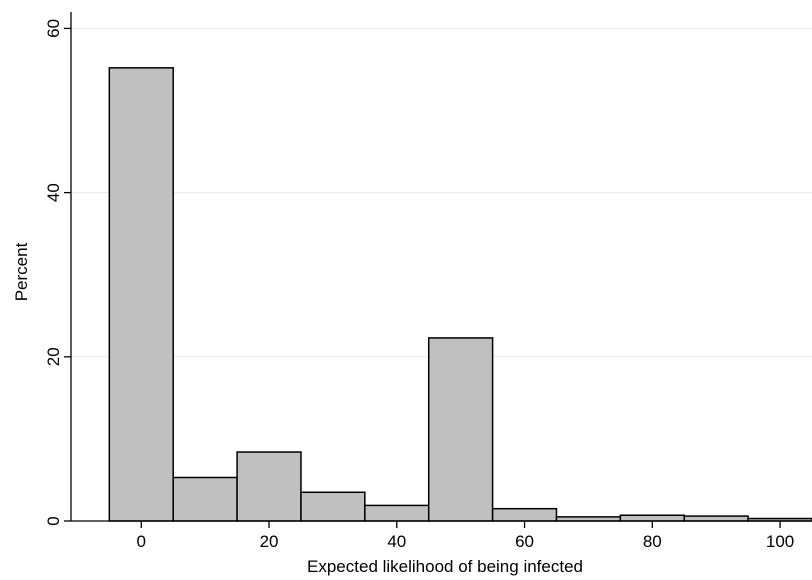  Describe the element at coordinates (269, 541) in the screenshot. I see `x-tick-label: 20` at that location.